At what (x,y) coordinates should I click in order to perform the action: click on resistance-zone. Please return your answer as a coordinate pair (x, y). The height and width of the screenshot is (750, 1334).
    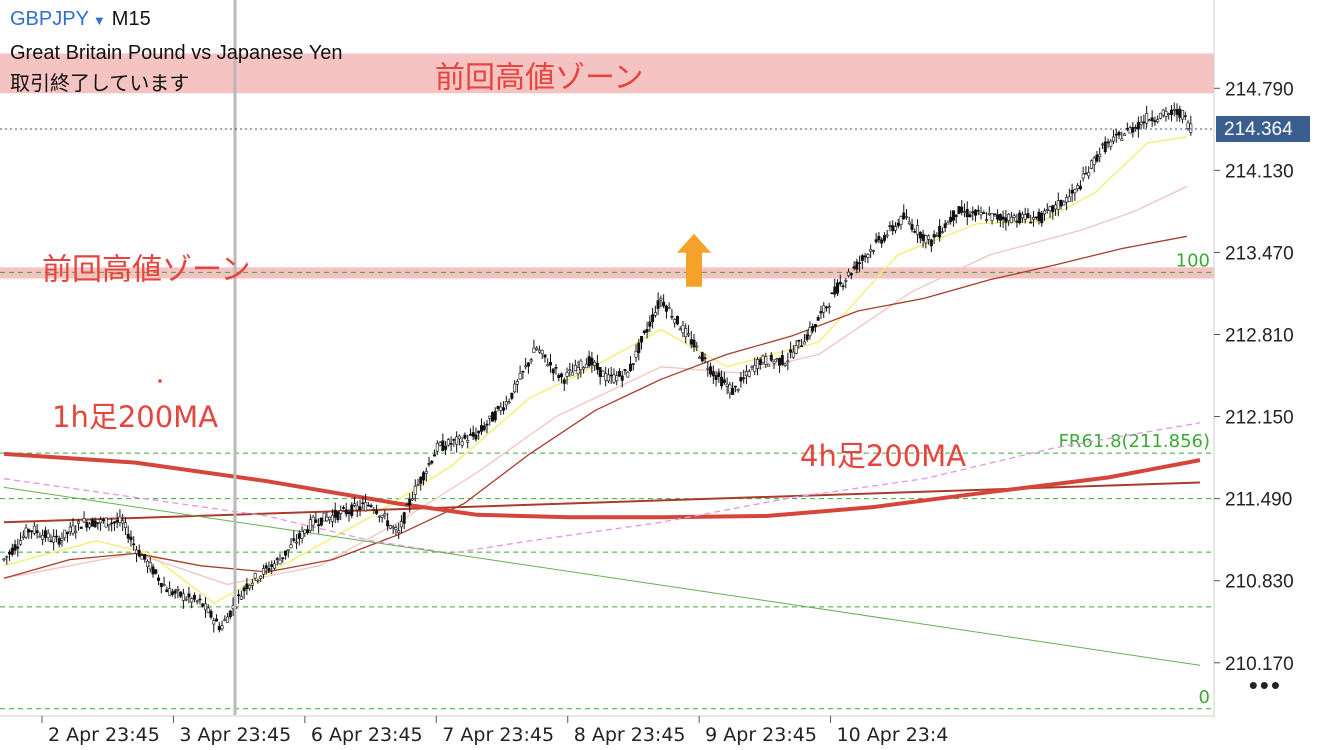
    Looking at the image, I should click on (607, 73).